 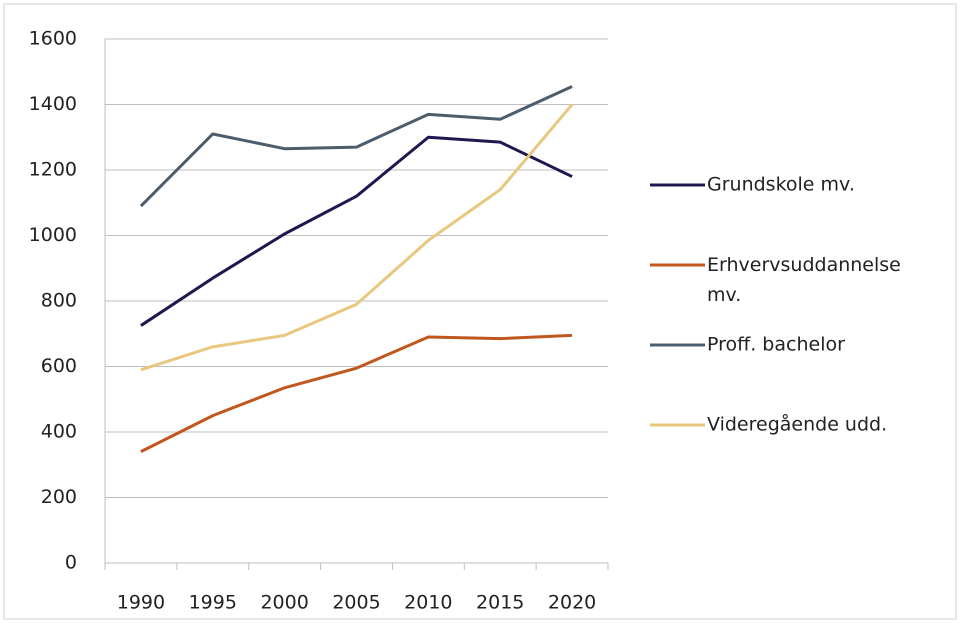 I want to click on legend-label: Erhvervsuddannelse mv., so click(x=804, y=280).